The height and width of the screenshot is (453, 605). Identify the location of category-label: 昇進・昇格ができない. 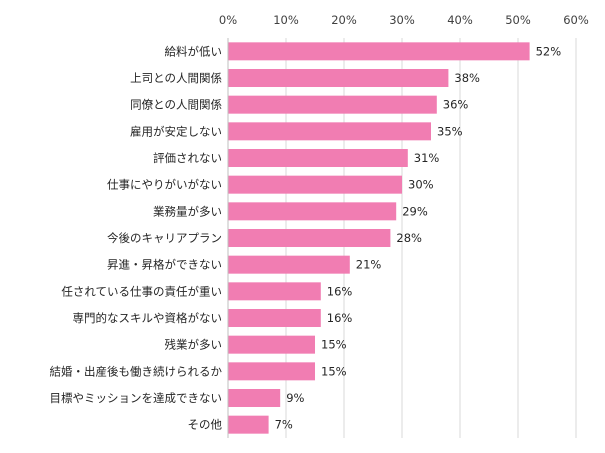
(164, 265).